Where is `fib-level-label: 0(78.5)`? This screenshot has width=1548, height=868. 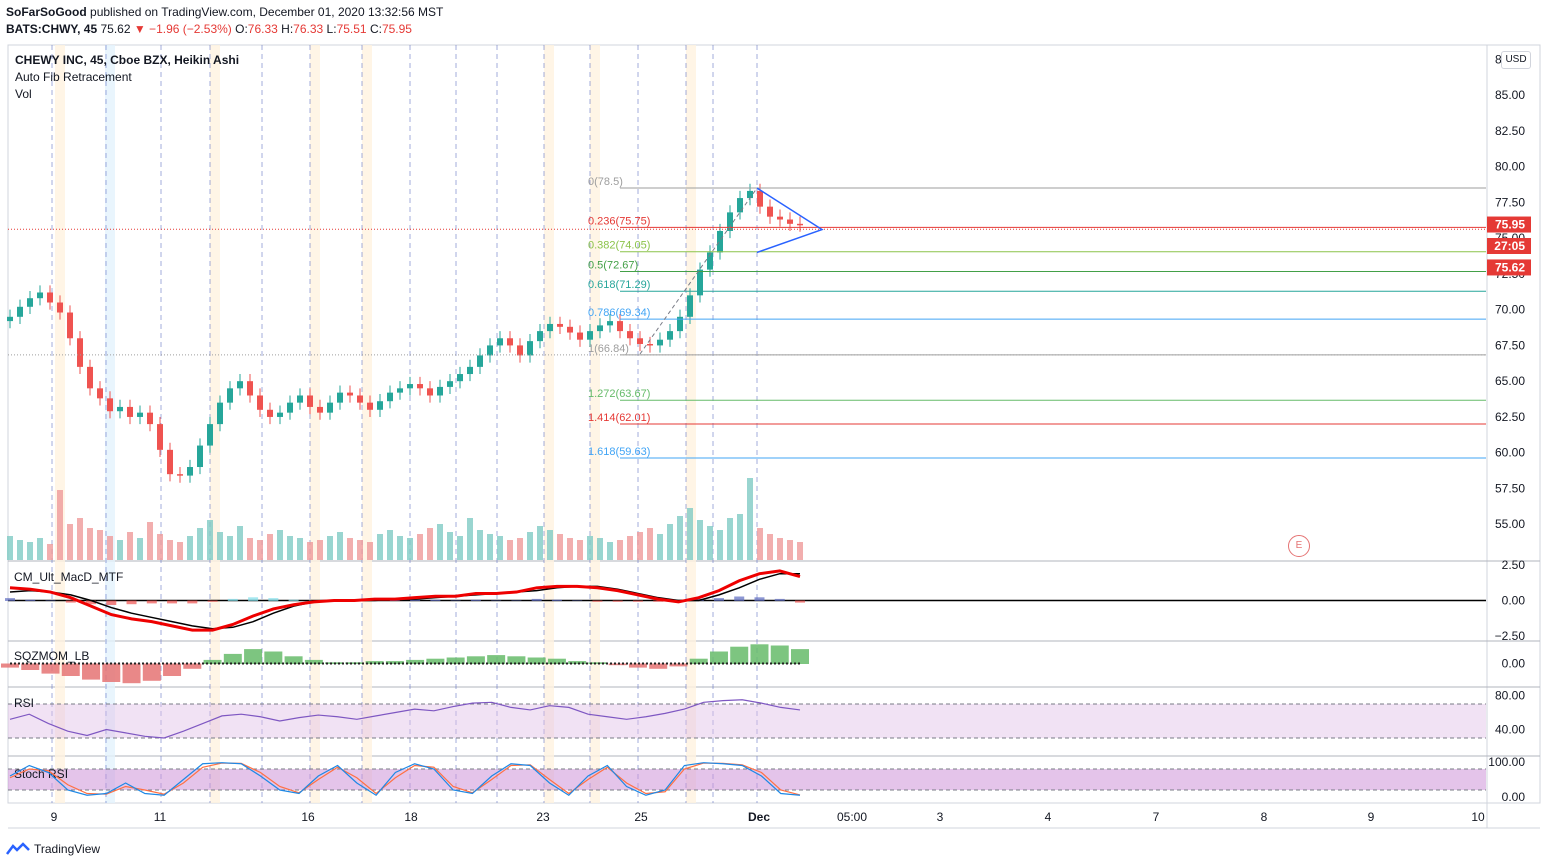 fib-level-label: 0(78.5) is located at coordinates (605, 182).